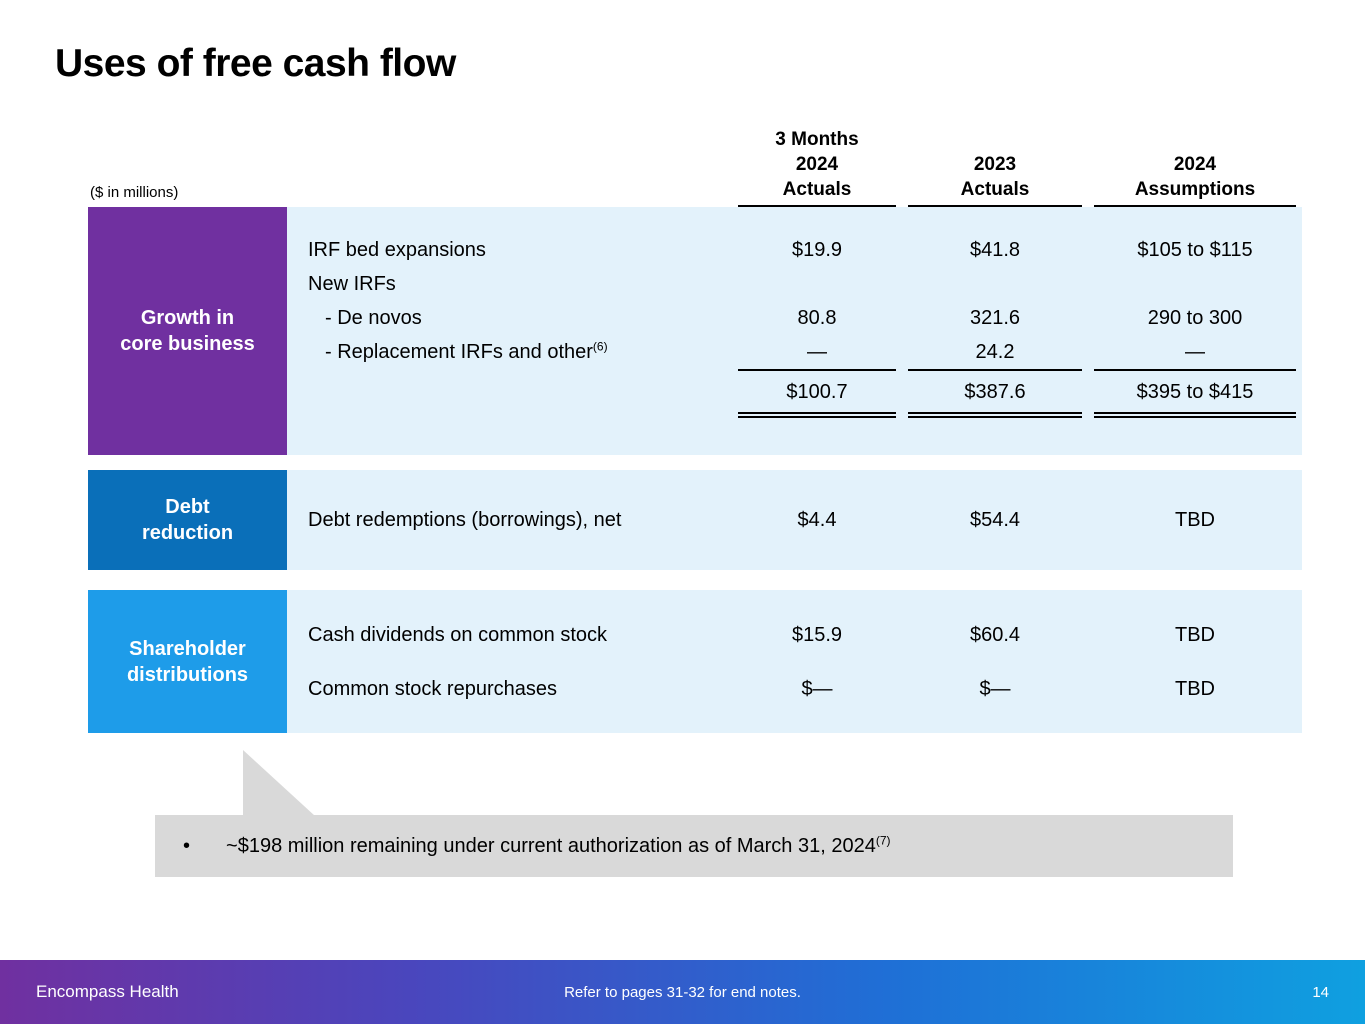 The image size is (1365, 1024). What do you see at coordinates (995, 392) in the screenshot?
I see `cell-value: $387.6` at bounding box center [995, 392].